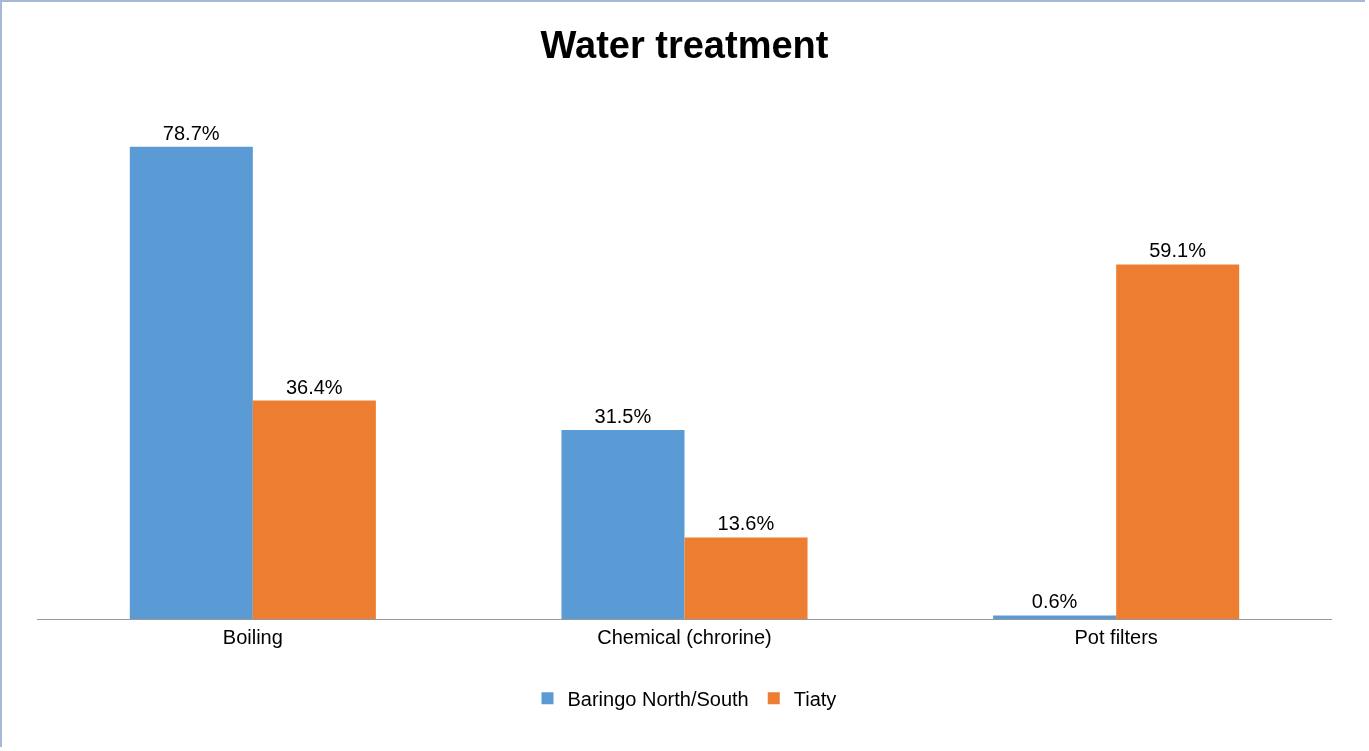 This screenshot has width=1369, height=751. I want to click on data-label: 78.7%, so click(191, 132).